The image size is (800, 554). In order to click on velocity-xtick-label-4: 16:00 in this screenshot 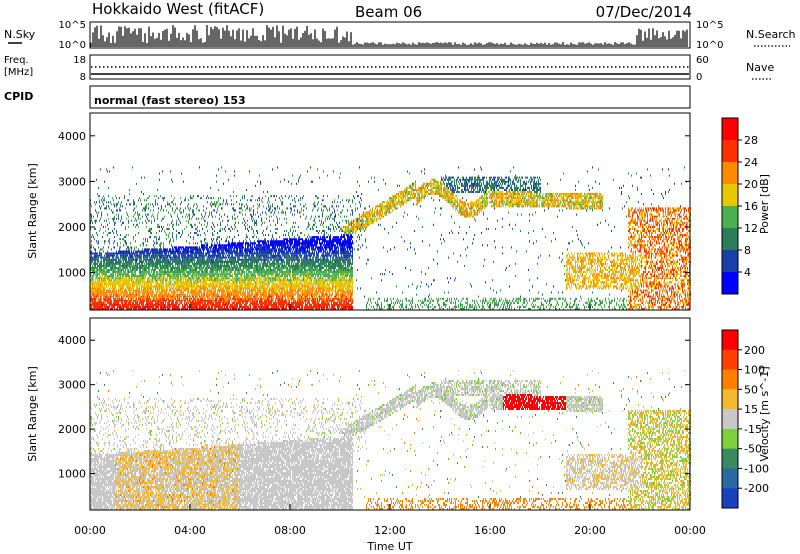, I will do `click(490, 530)`.